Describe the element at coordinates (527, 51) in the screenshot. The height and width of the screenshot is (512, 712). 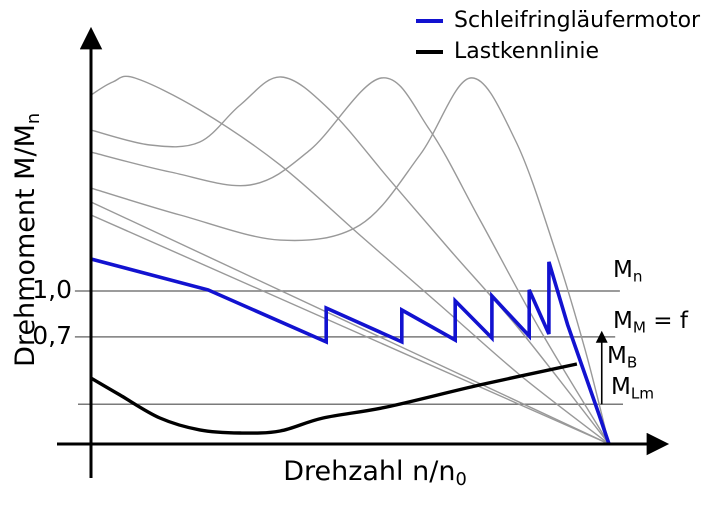
I see `legend-label-load: Lastkennlinie` at that location.